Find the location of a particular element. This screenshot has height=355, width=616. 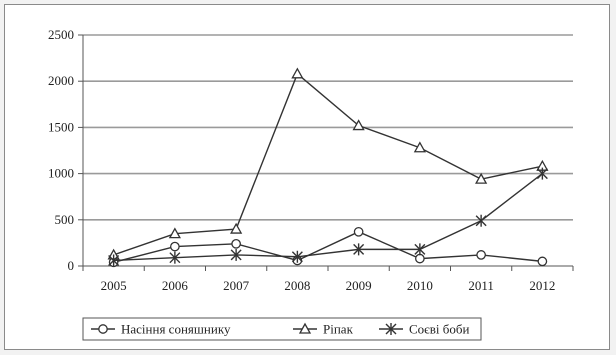

legend: Насіння соняшнику Ріпак Соєві боби is located at coordinates (282, 329).